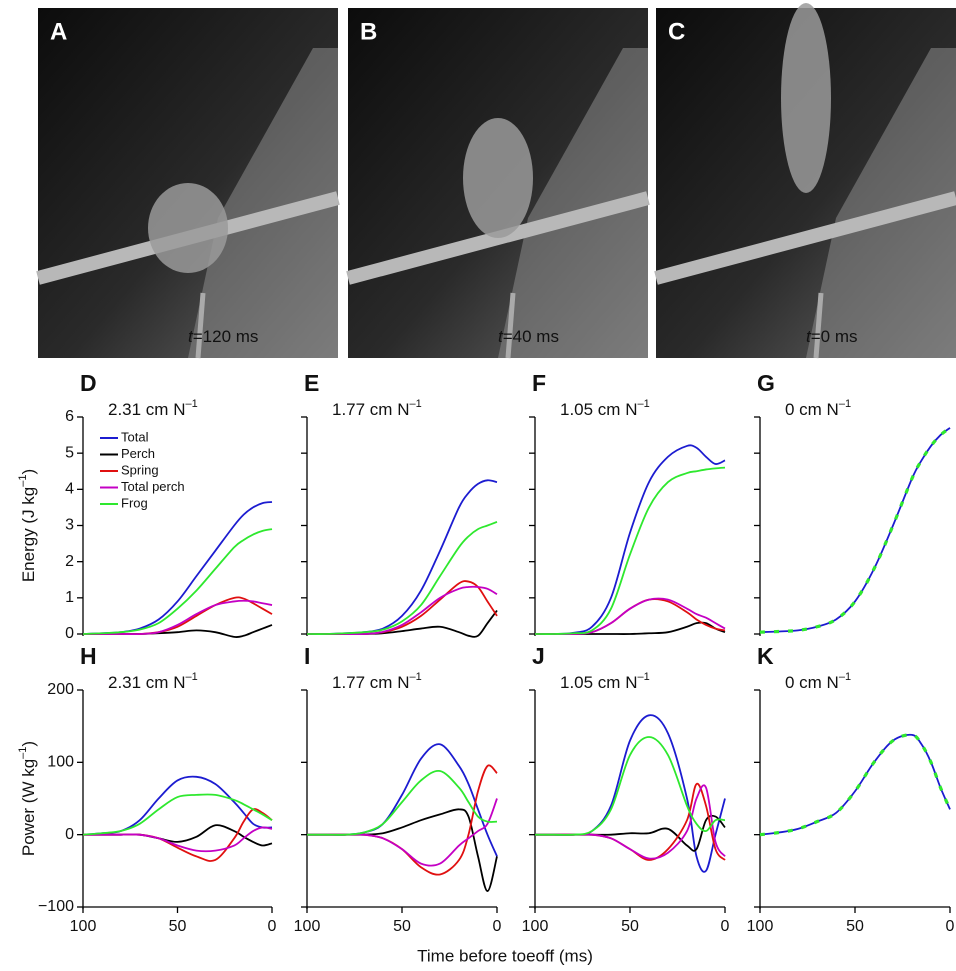 This screenshot has height=971, width=956. What do you see at coordinates (88, 656) in the screenshot?
I see `panel-label: H` at bounding box center [88, 656].